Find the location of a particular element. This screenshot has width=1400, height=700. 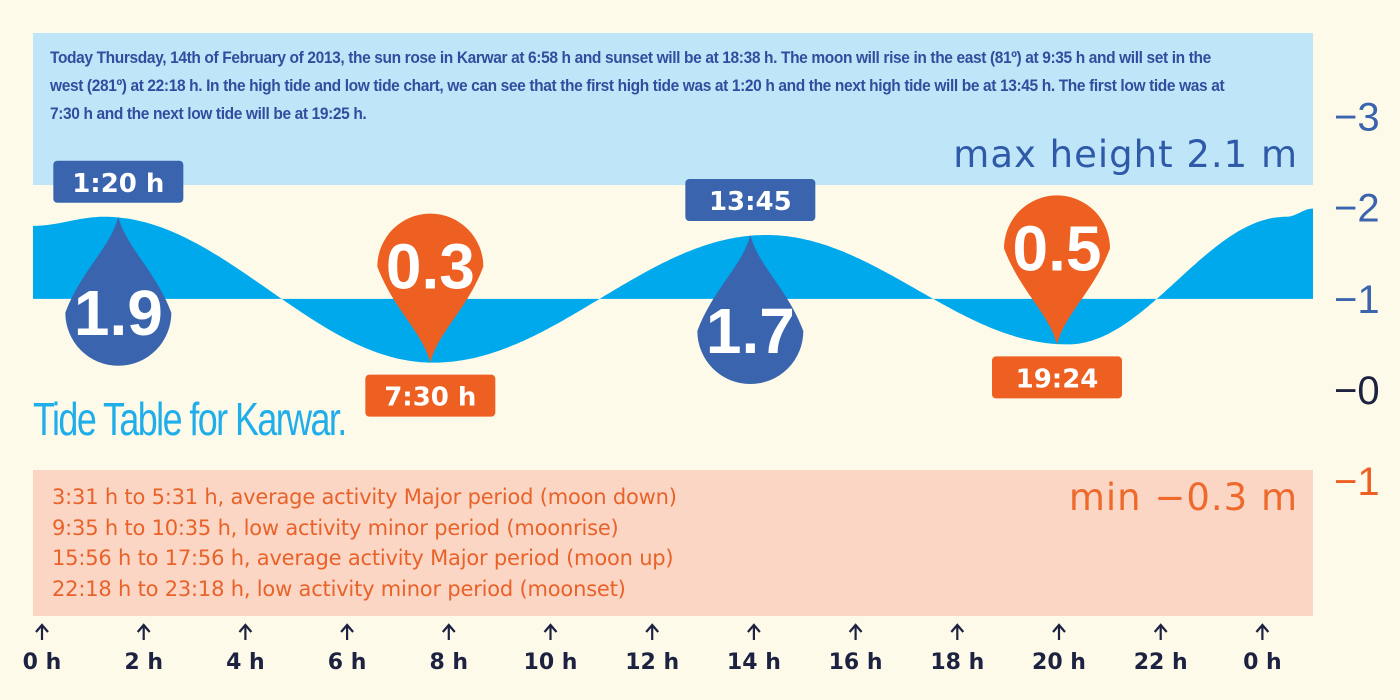

tide-height-value: 0.3 is located at coordinates (430, 267).